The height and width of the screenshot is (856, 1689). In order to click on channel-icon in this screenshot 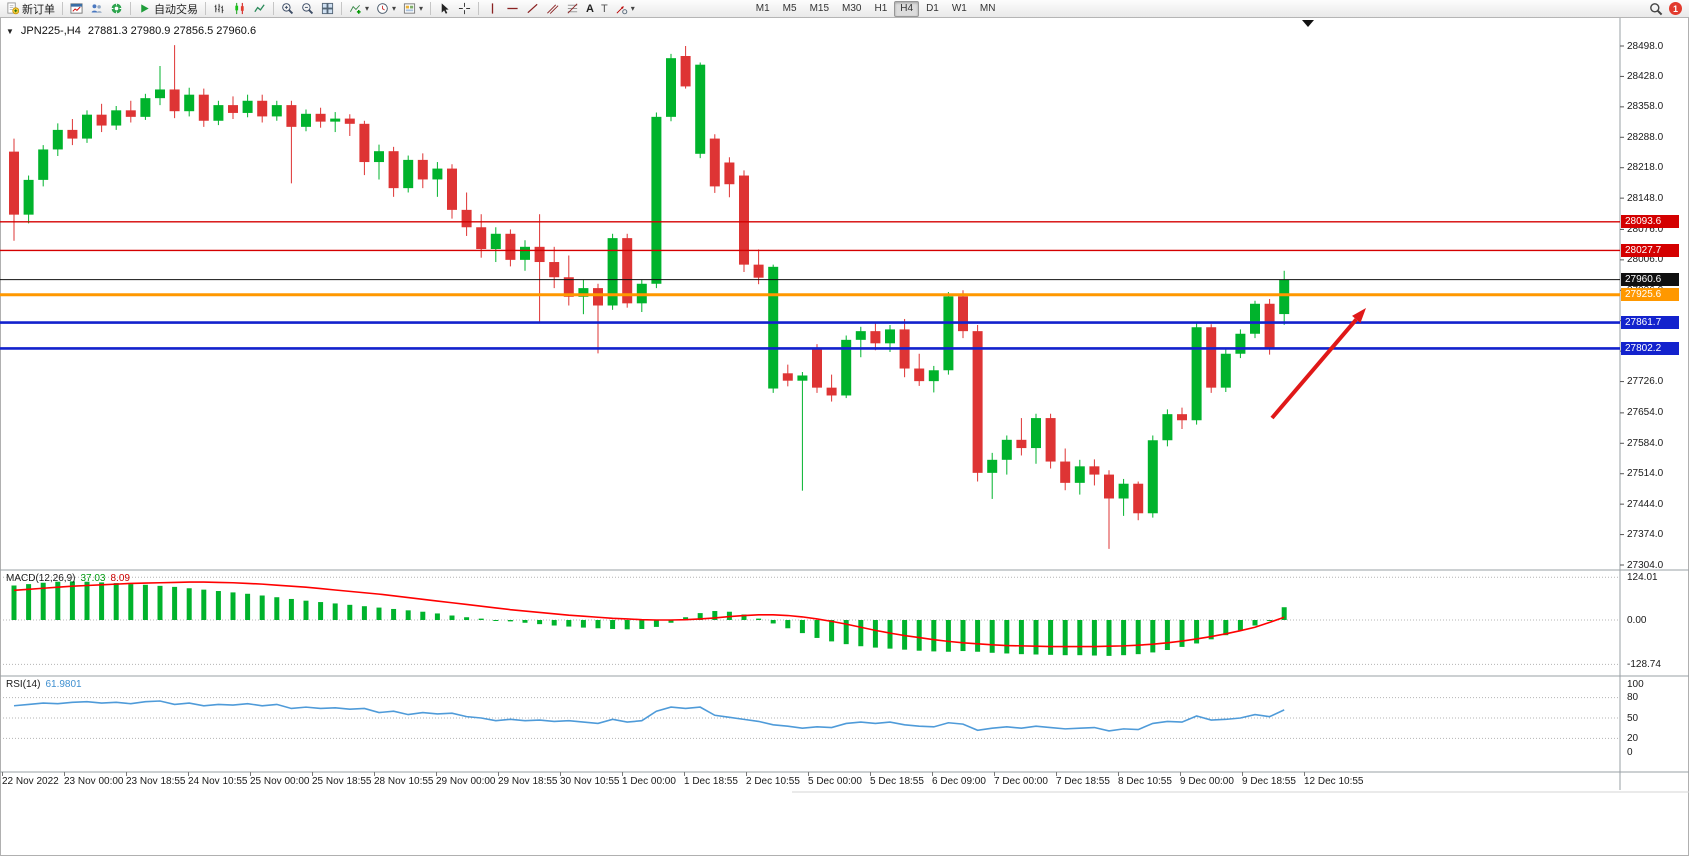, I will do `click(553, 9)`.